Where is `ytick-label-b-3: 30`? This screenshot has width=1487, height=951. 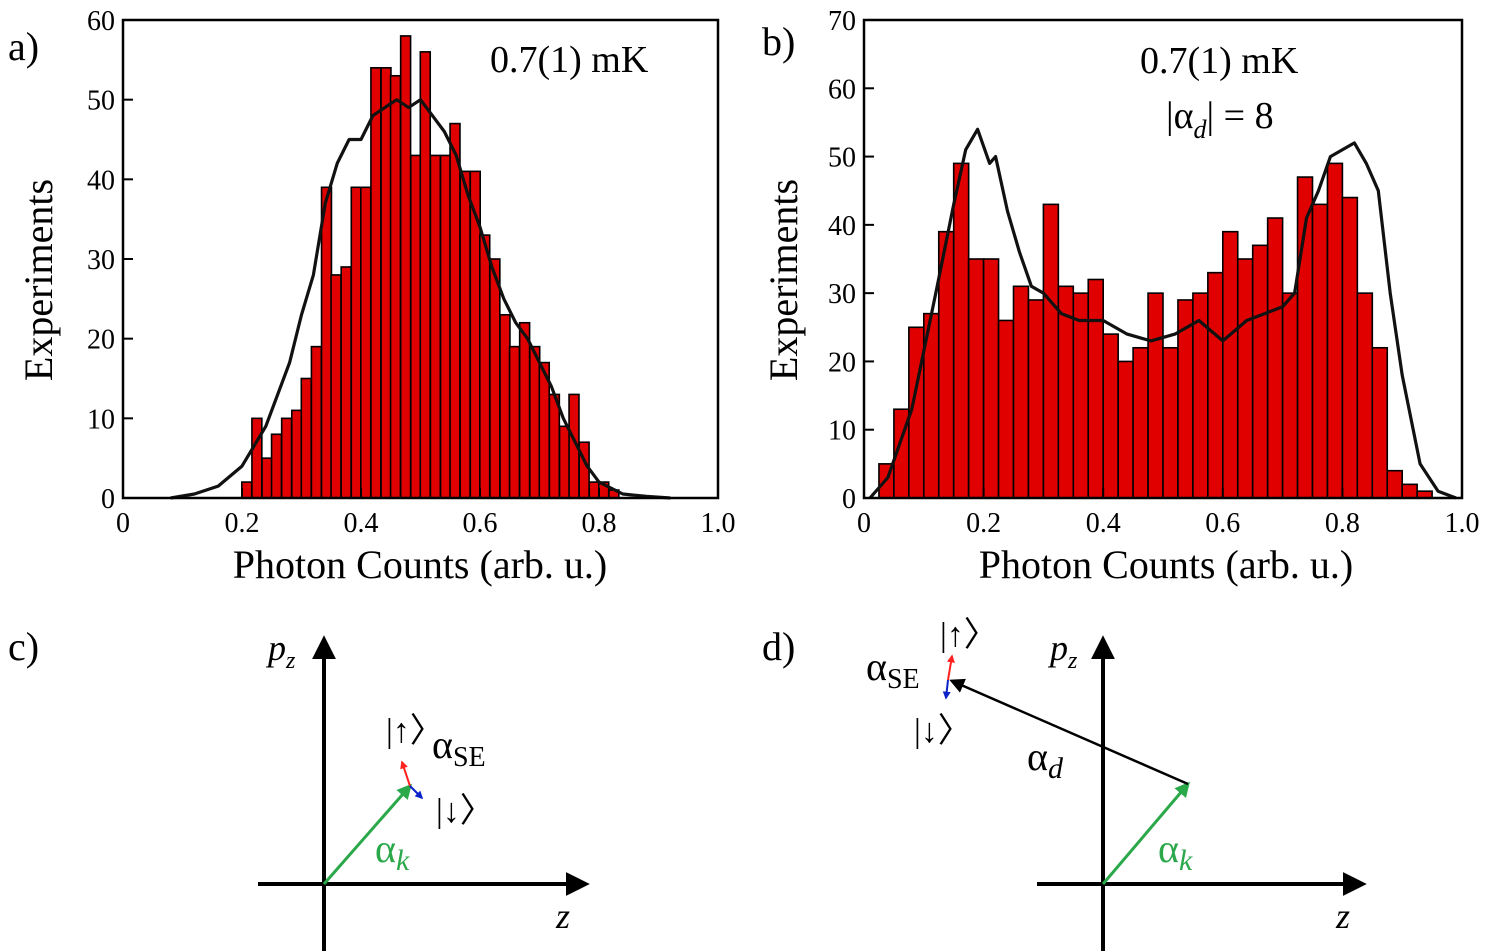
ytick-label-b-3: 30 is located at coordinates (842, 294).